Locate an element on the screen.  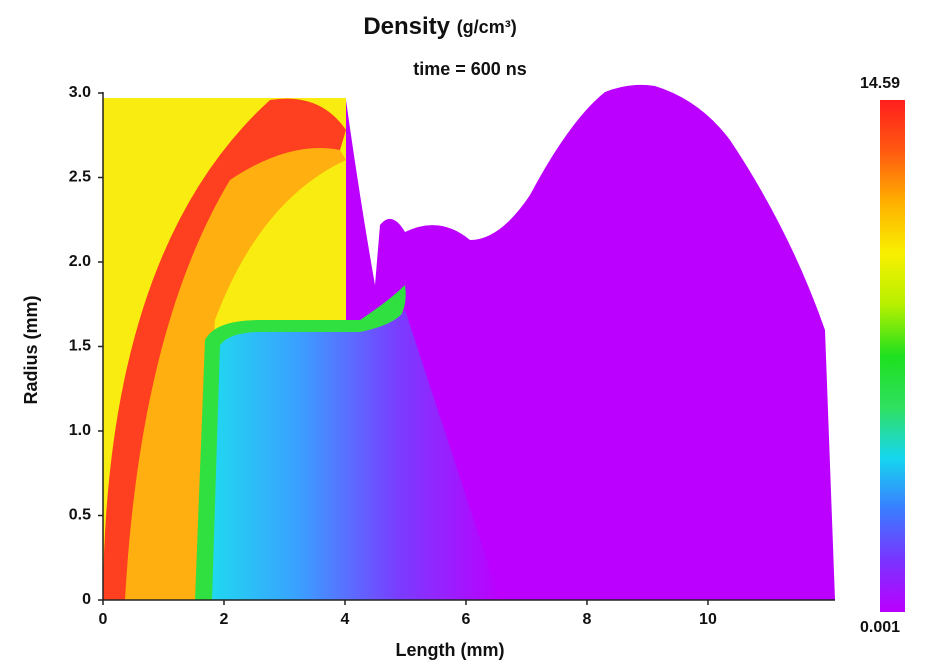
y-tick-label: 2.0 is located at coordinates (80, 261).